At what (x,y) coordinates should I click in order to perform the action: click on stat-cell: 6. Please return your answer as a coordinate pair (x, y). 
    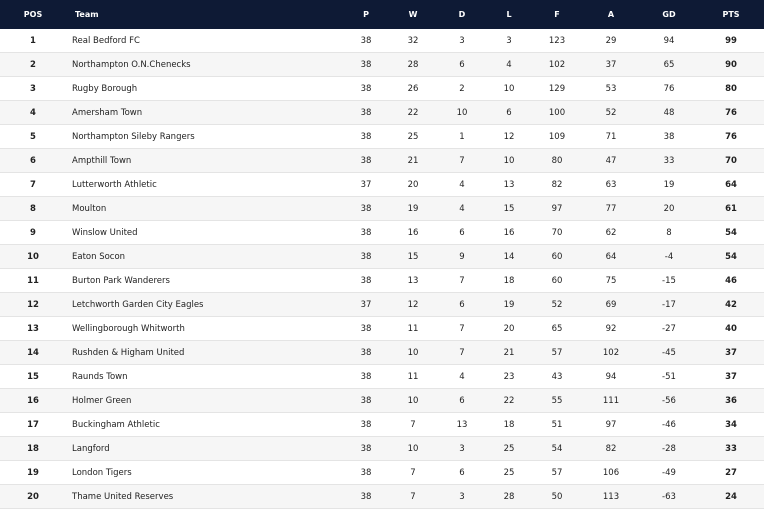
    Looking at the image, I should click on (509, 113).